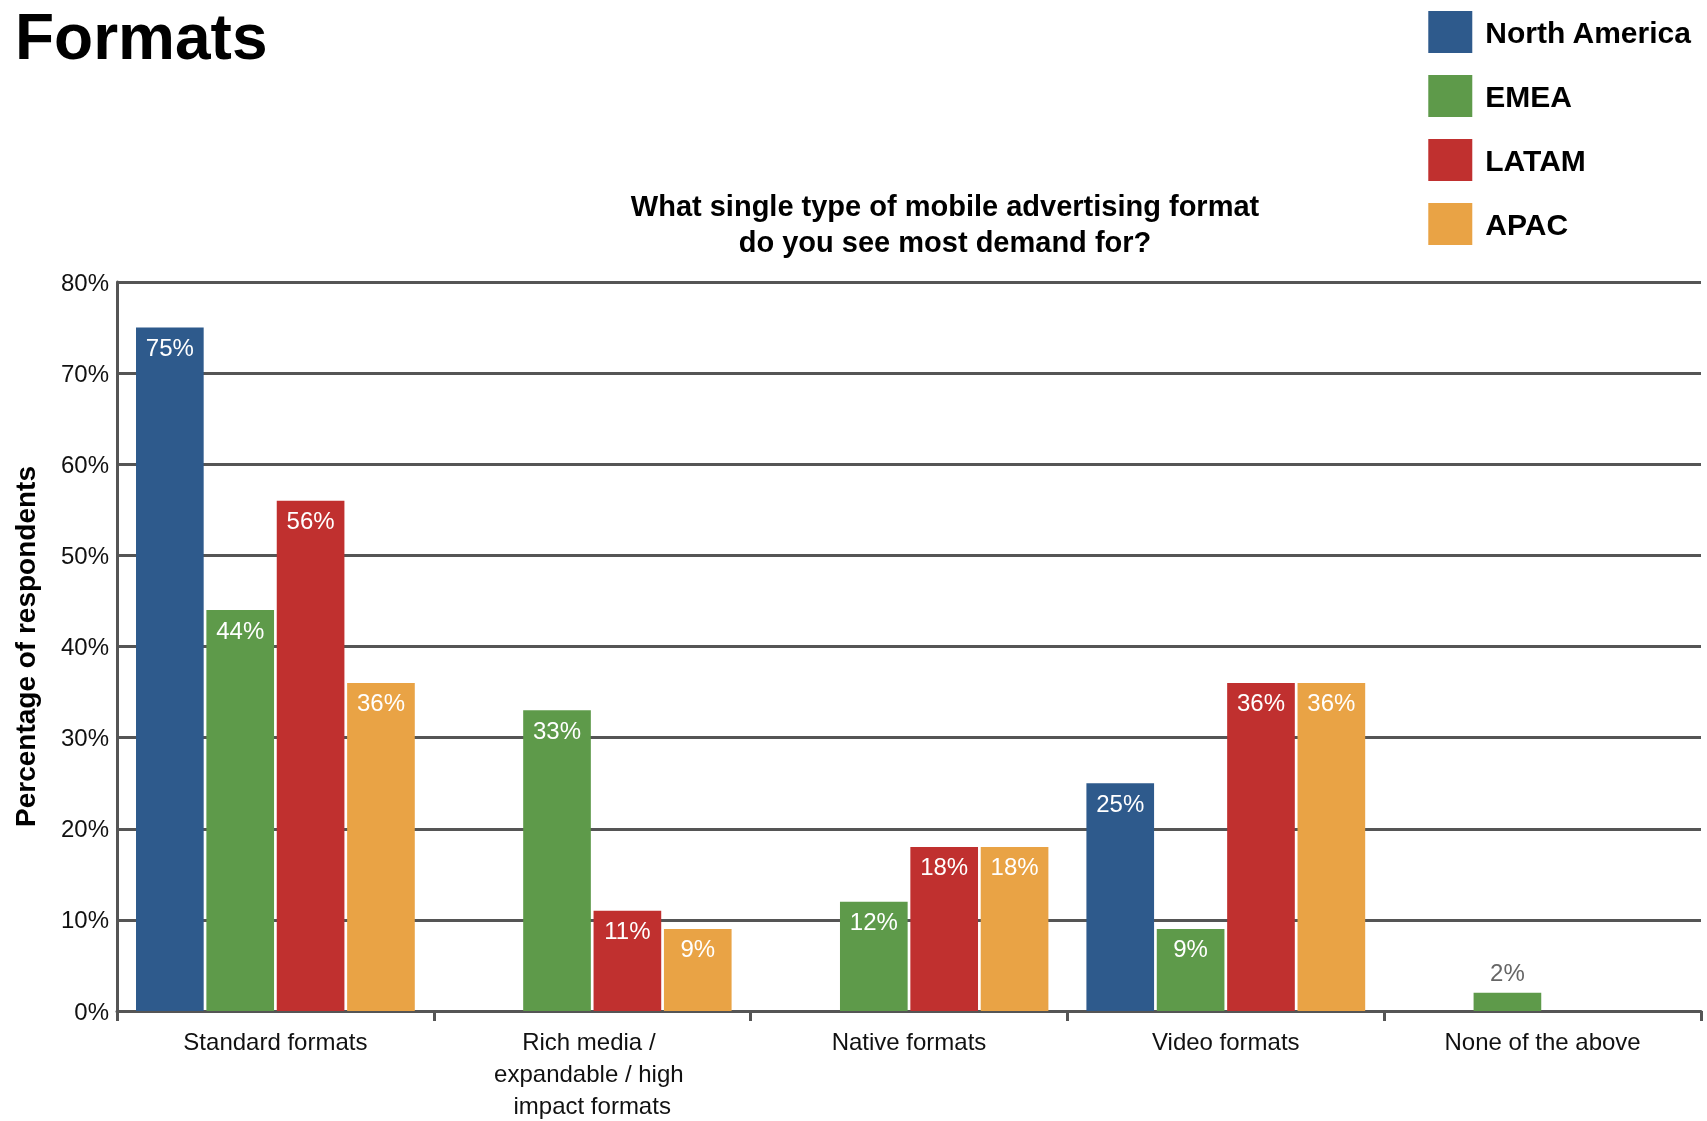 This screenshot has width=1707, height=1121. What do you see at coordinates (1528, 96) in the screenshot?
I see `legend-label: EMEA` at bounding box center [1528, 96].